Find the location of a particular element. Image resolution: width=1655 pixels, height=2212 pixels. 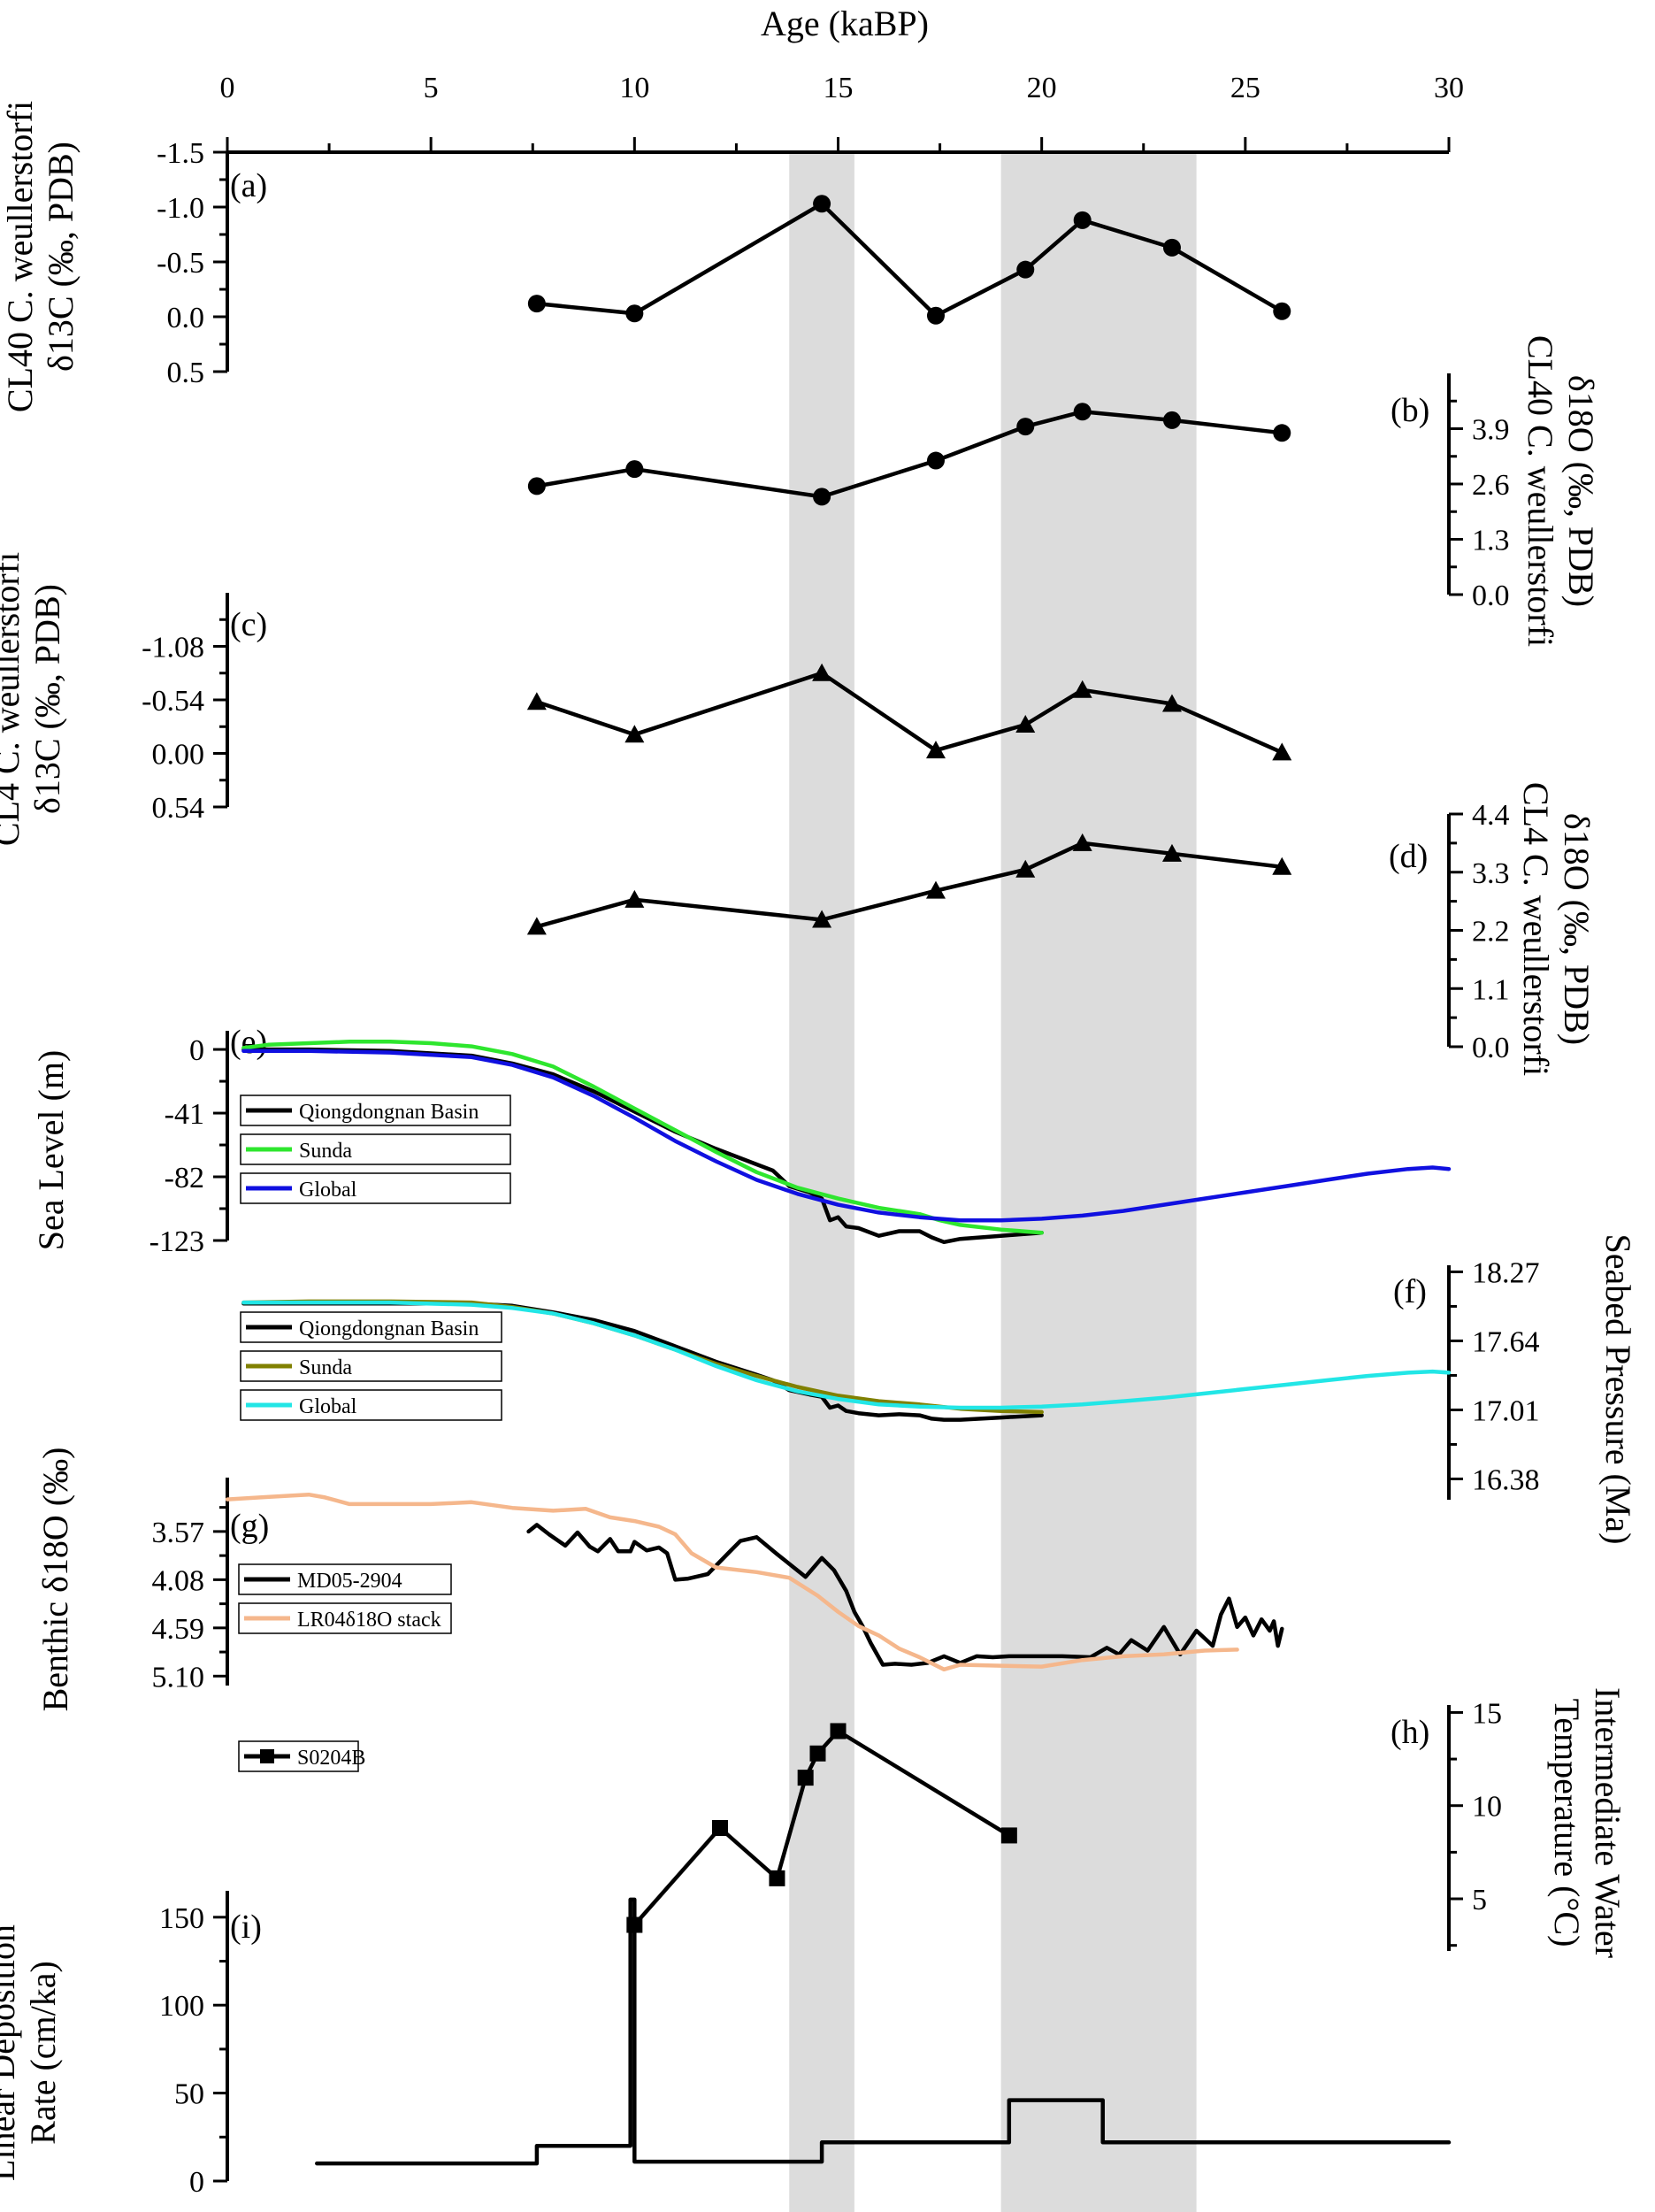

panel-f-tick-label: 16.38 is located at coordinates (1506, 1480).